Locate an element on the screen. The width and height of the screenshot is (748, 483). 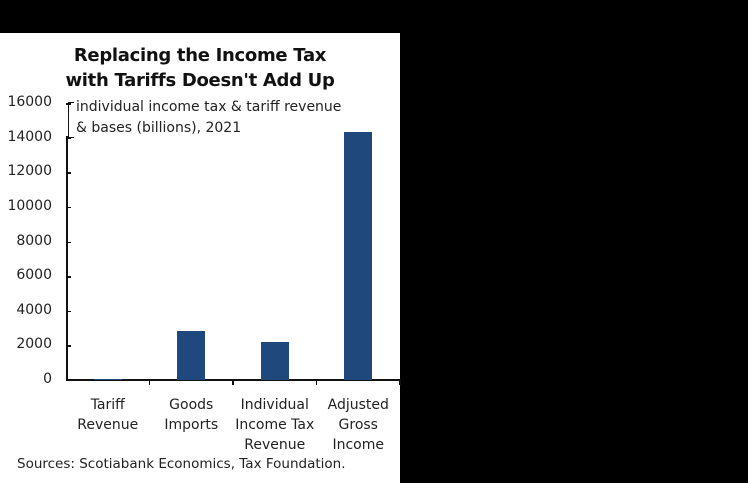
bar-goods-imports is located at coordinates (191, 355).